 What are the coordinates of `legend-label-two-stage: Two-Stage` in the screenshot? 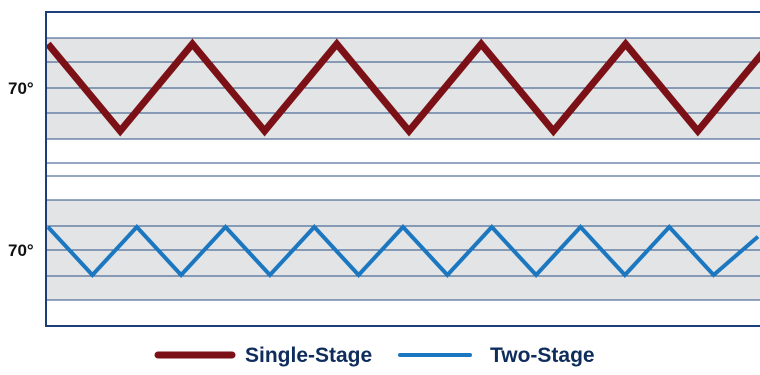 It's located at (542, 355).